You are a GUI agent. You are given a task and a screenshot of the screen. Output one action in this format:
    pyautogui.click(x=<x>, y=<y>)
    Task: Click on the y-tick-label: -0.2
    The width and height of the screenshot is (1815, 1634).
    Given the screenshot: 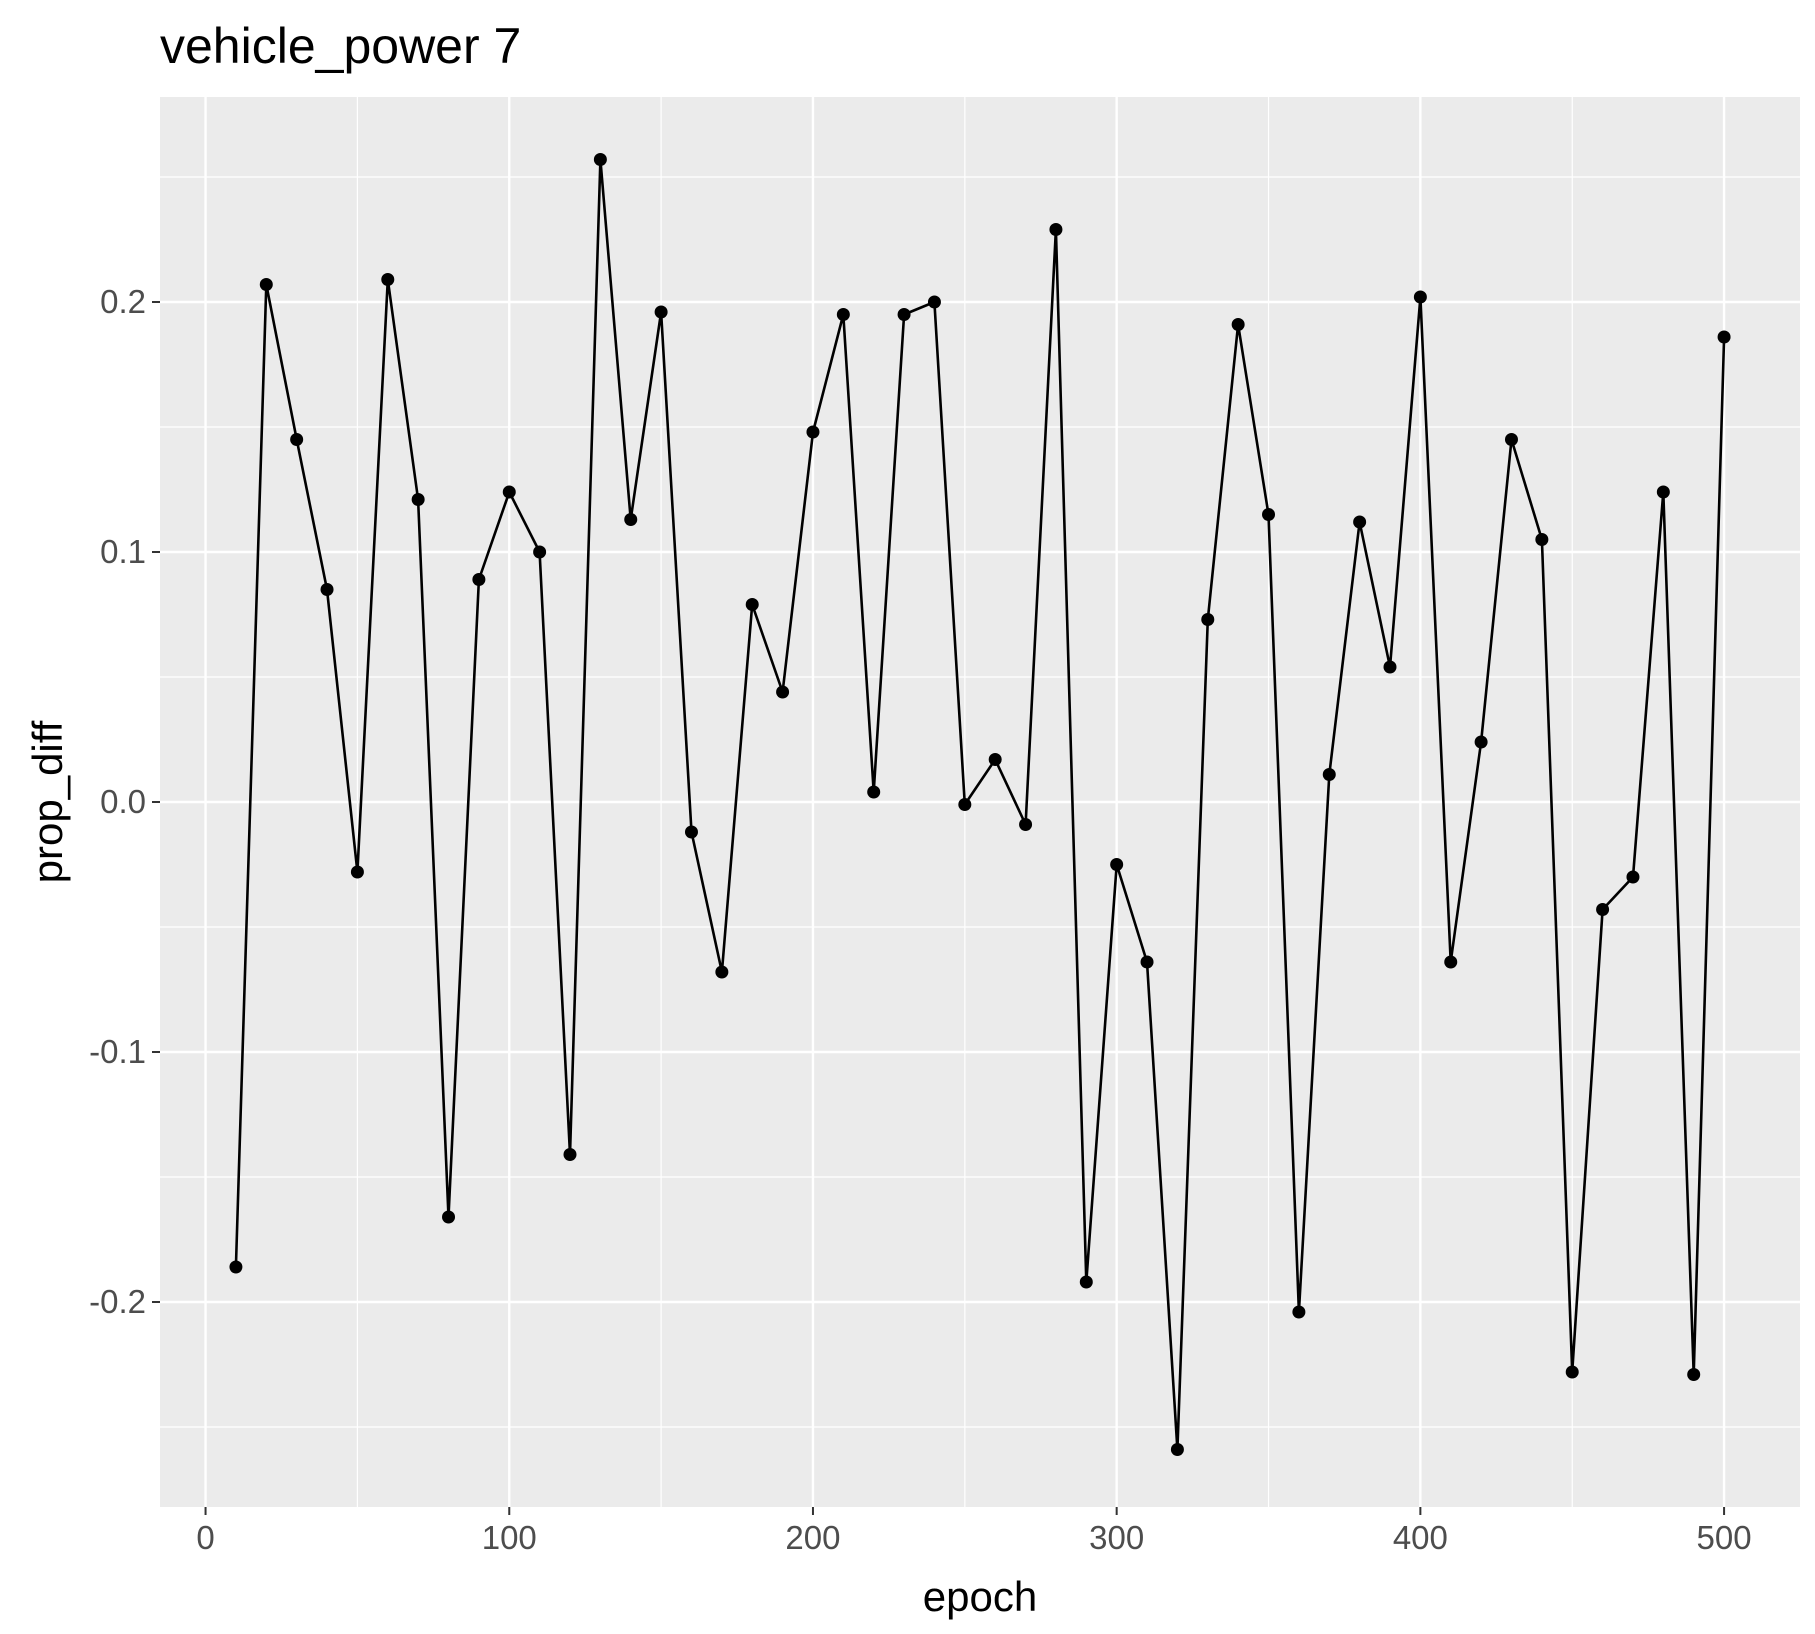 What is the action you would take?
    pyautogui.click(x=117, y=1301)
    